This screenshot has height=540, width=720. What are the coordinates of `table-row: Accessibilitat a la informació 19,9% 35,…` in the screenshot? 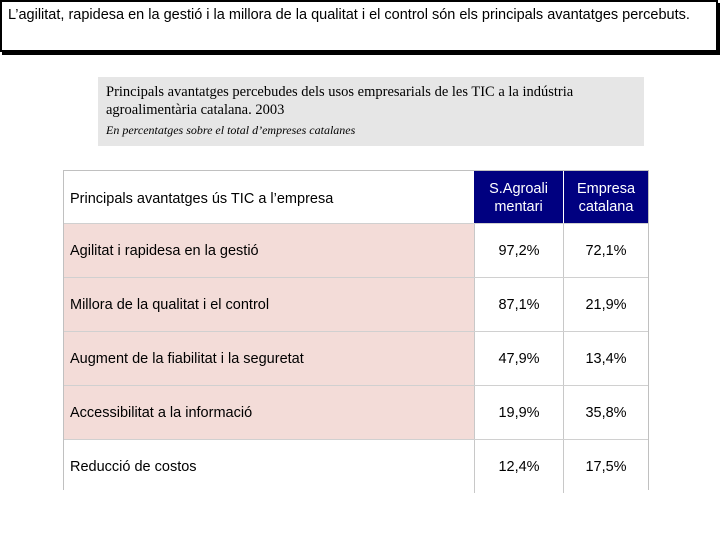 It's located at (356, 412).